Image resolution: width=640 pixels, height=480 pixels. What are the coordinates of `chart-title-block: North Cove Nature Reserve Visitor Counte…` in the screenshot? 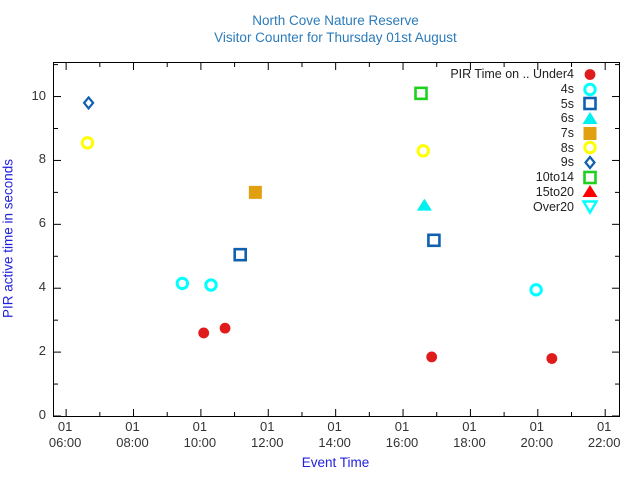 It's located at (335, 29).